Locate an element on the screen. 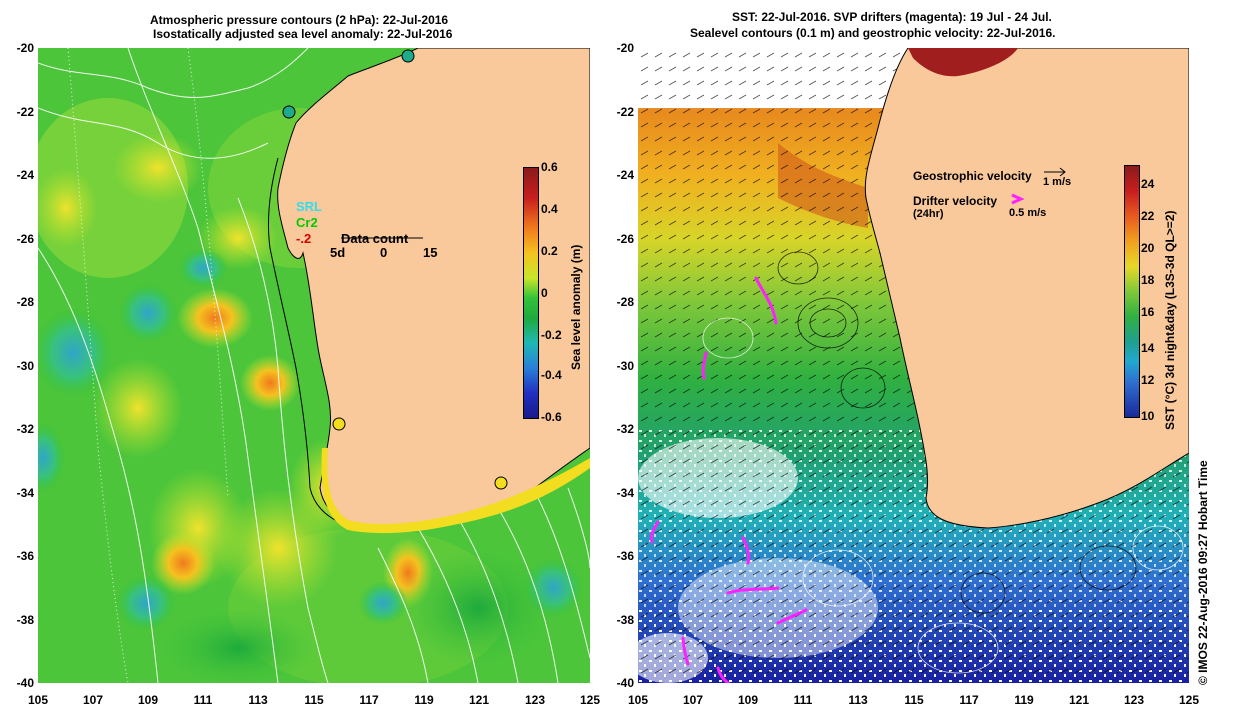 This screenshot has width=1250, height=720. data-count-tick-0: 5d is located at coordinates (338, 252).